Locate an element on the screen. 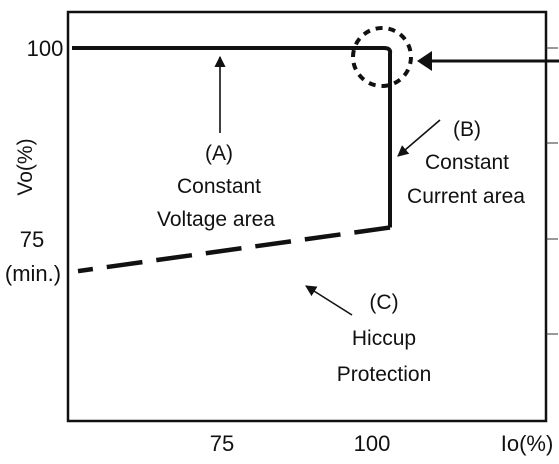 The image size is (559, 464). y-tick-label-75: 75 is located at coordinates (32, 239).